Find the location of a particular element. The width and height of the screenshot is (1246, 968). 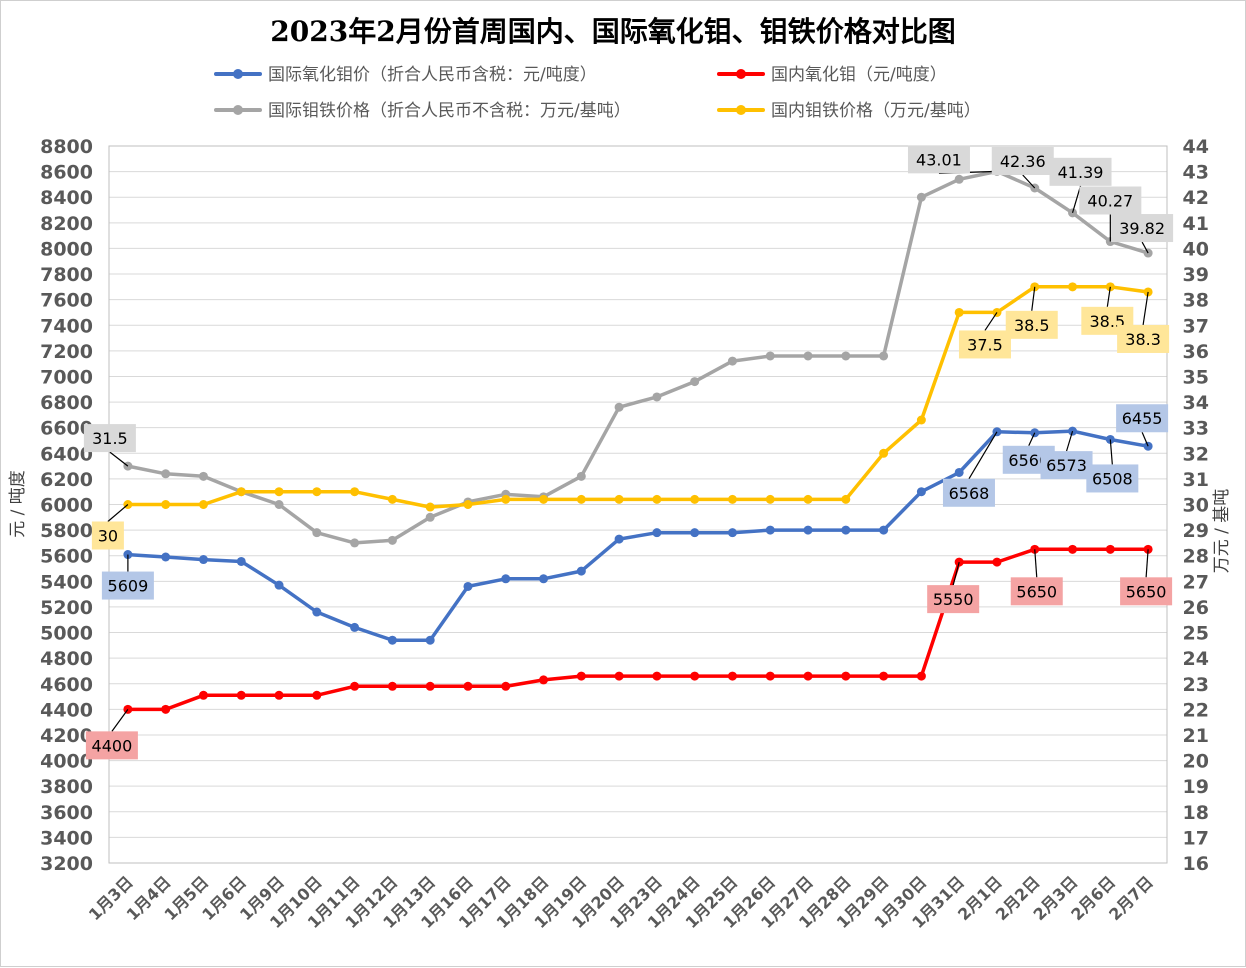

data-label: 38.3 is located at coordinates (1143, 339).